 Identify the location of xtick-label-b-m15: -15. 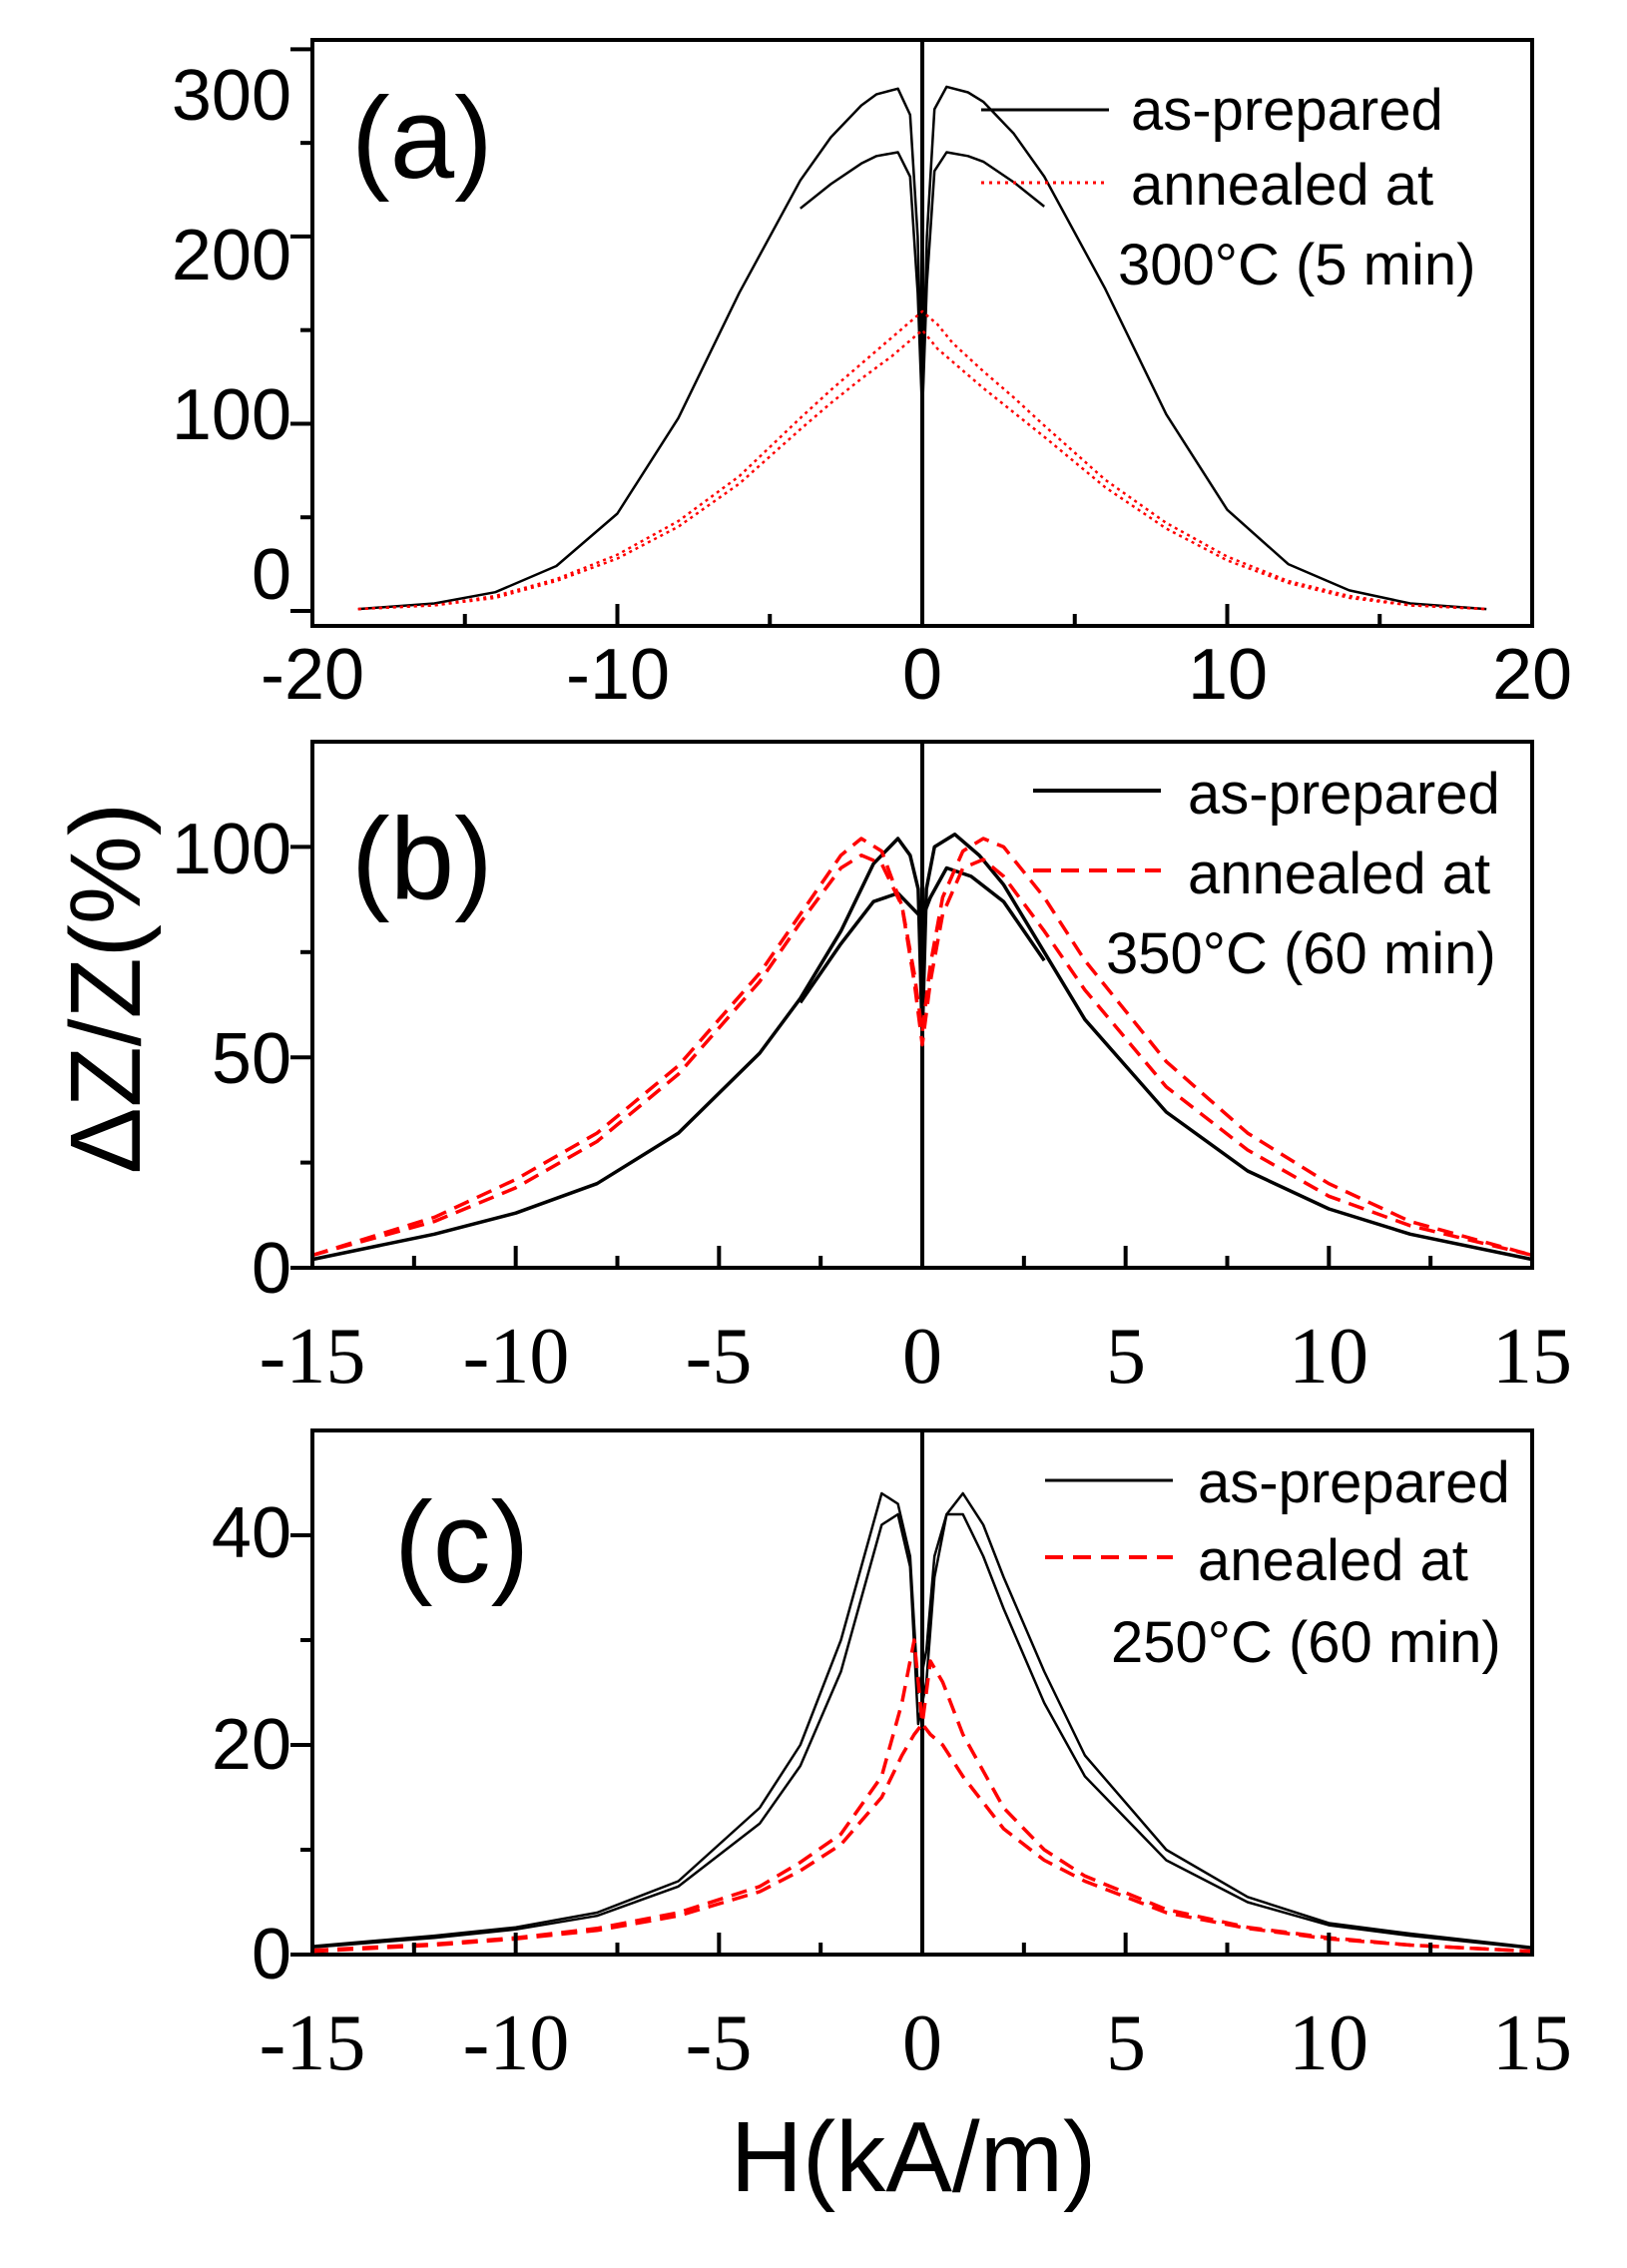
(313, 1357).